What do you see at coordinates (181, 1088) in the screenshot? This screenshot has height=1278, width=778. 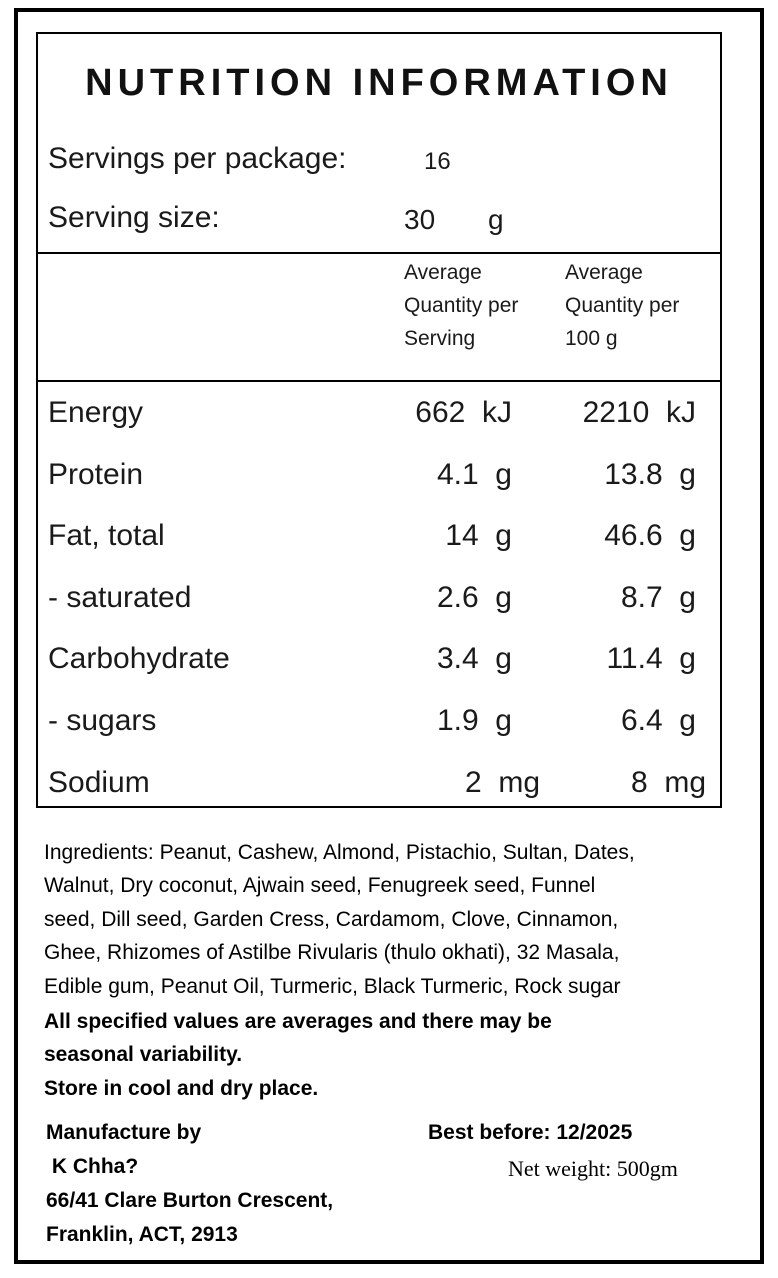 I see `note-line: Store in cool and dry place.` at bounding box center [181, 1088].